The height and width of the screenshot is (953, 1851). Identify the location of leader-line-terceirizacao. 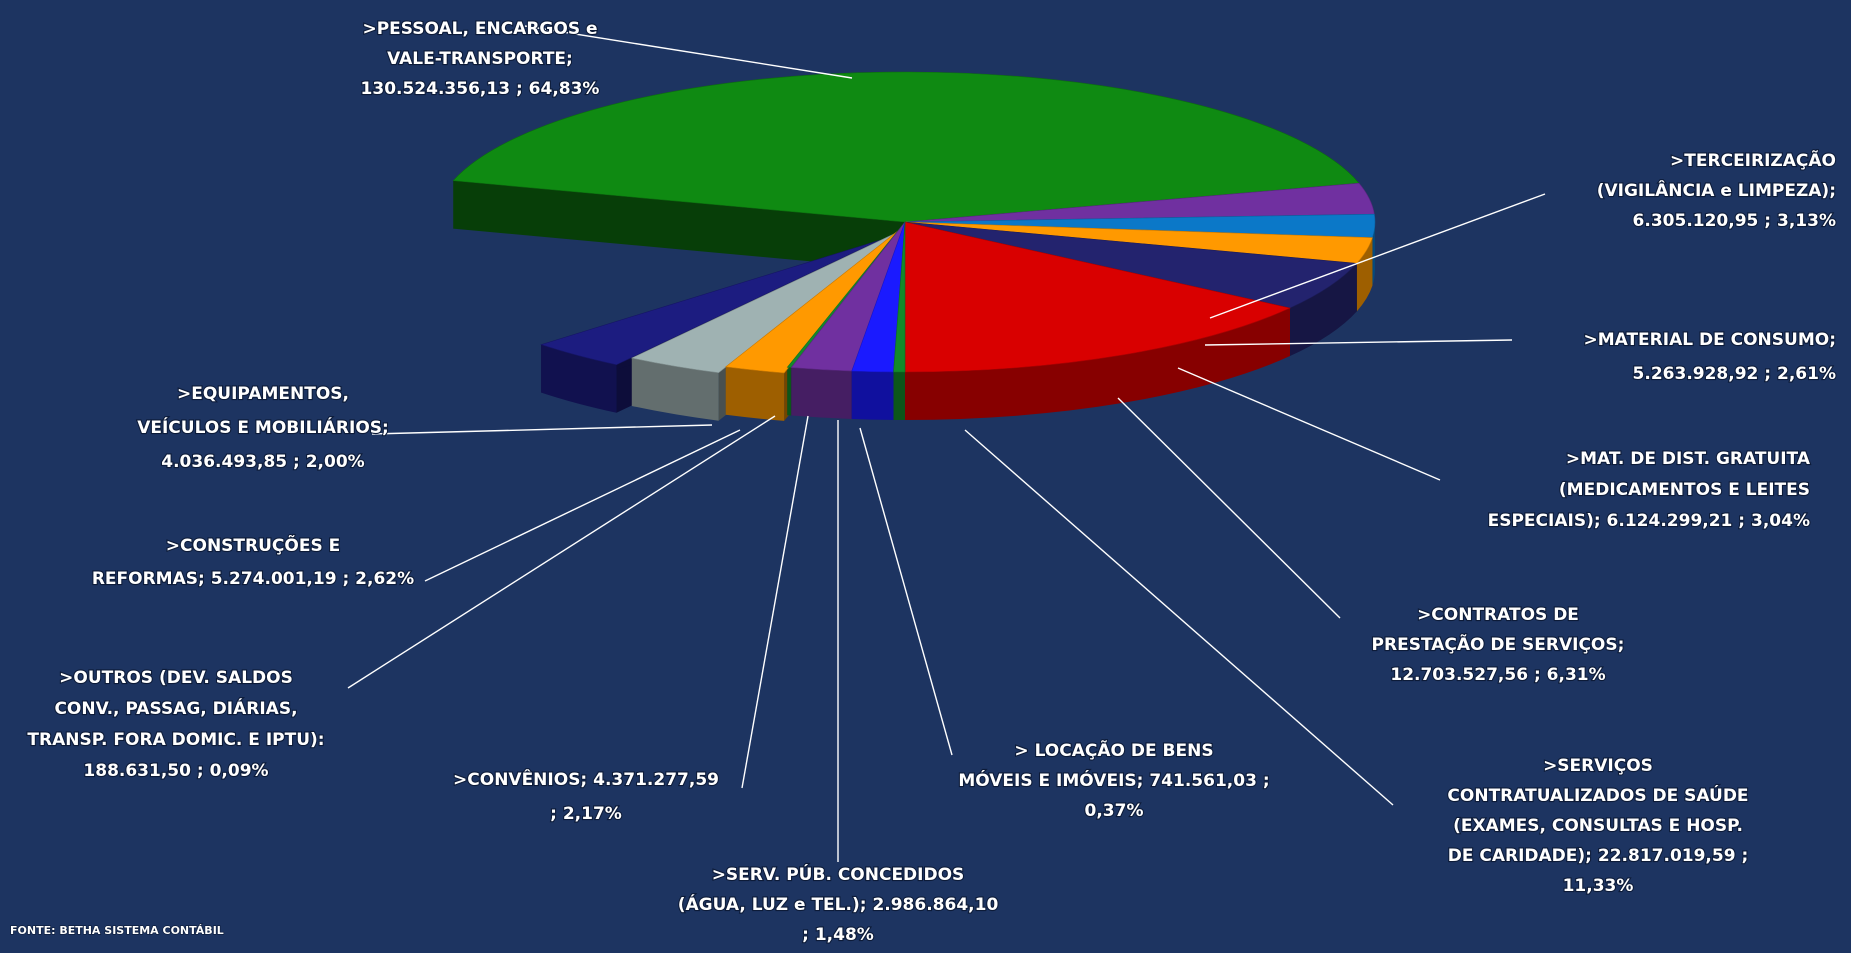
(1377, 256).